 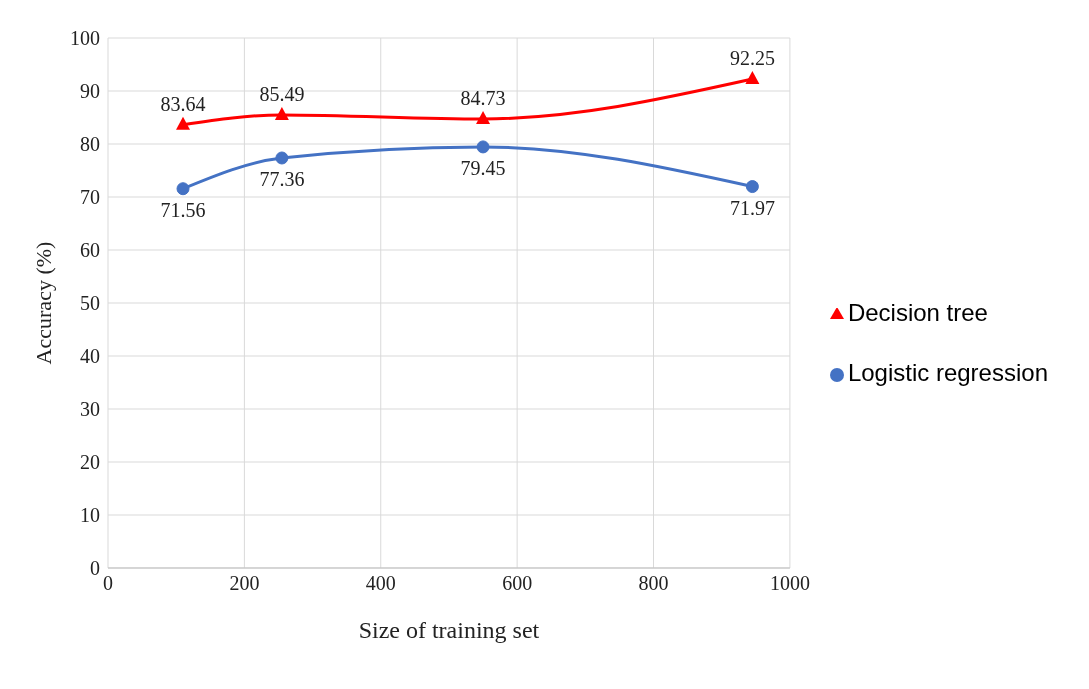 I want to click on y-tick-label: 40, so click(x=90, y=356).